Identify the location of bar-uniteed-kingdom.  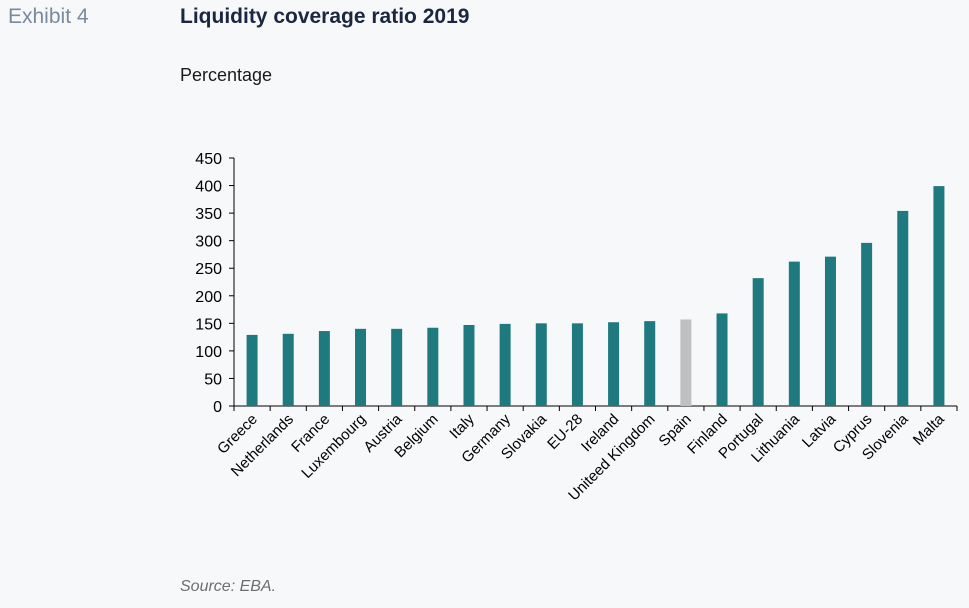
(650, 363).